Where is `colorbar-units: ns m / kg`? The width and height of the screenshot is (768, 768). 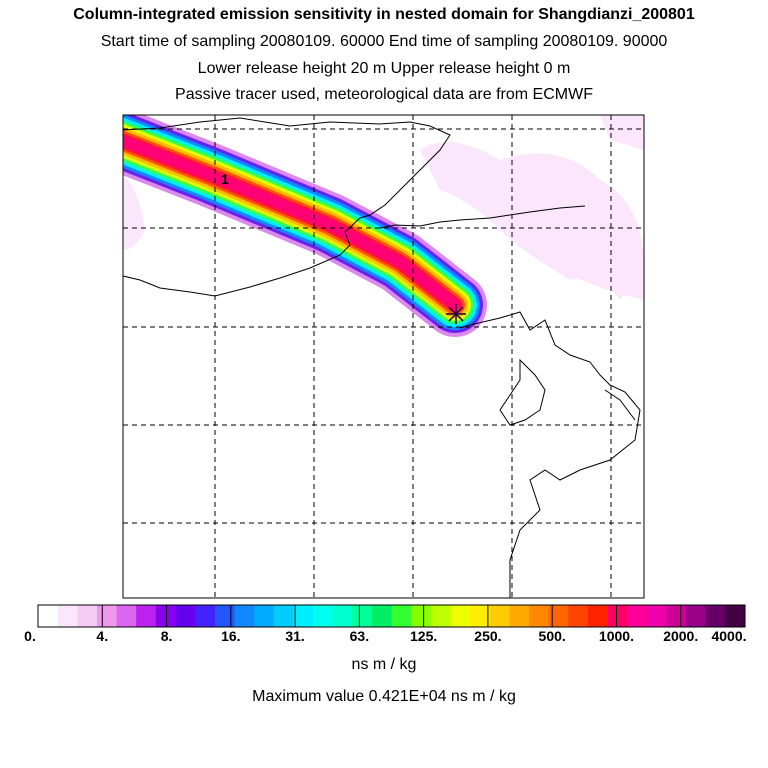
colorbar-units: ns m / kg is located at coordinates (384, 664).